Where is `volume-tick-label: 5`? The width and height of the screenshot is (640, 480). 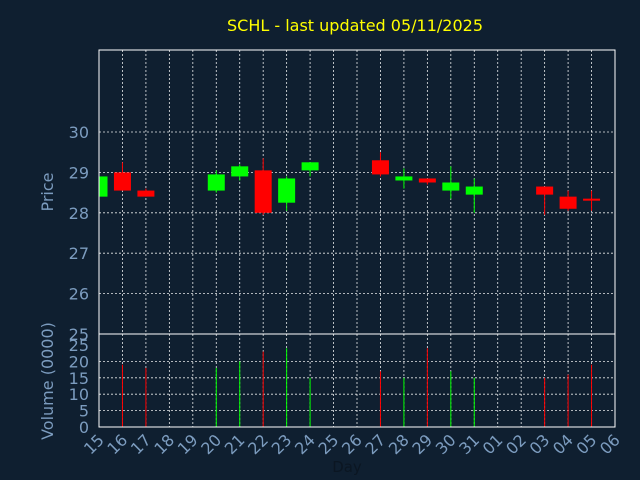
volume-tick-label: 5 is located at coordinates (84, 411).